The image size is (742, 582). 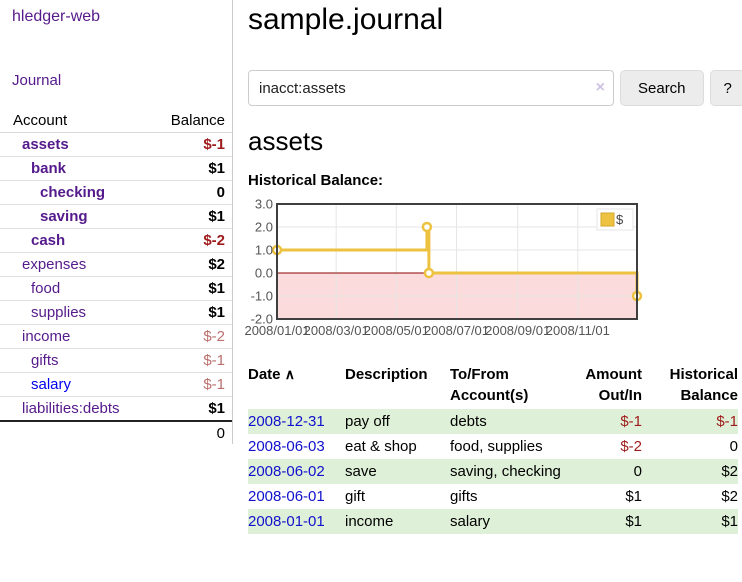 I want to click on search-input, so click(x=431, y=88).